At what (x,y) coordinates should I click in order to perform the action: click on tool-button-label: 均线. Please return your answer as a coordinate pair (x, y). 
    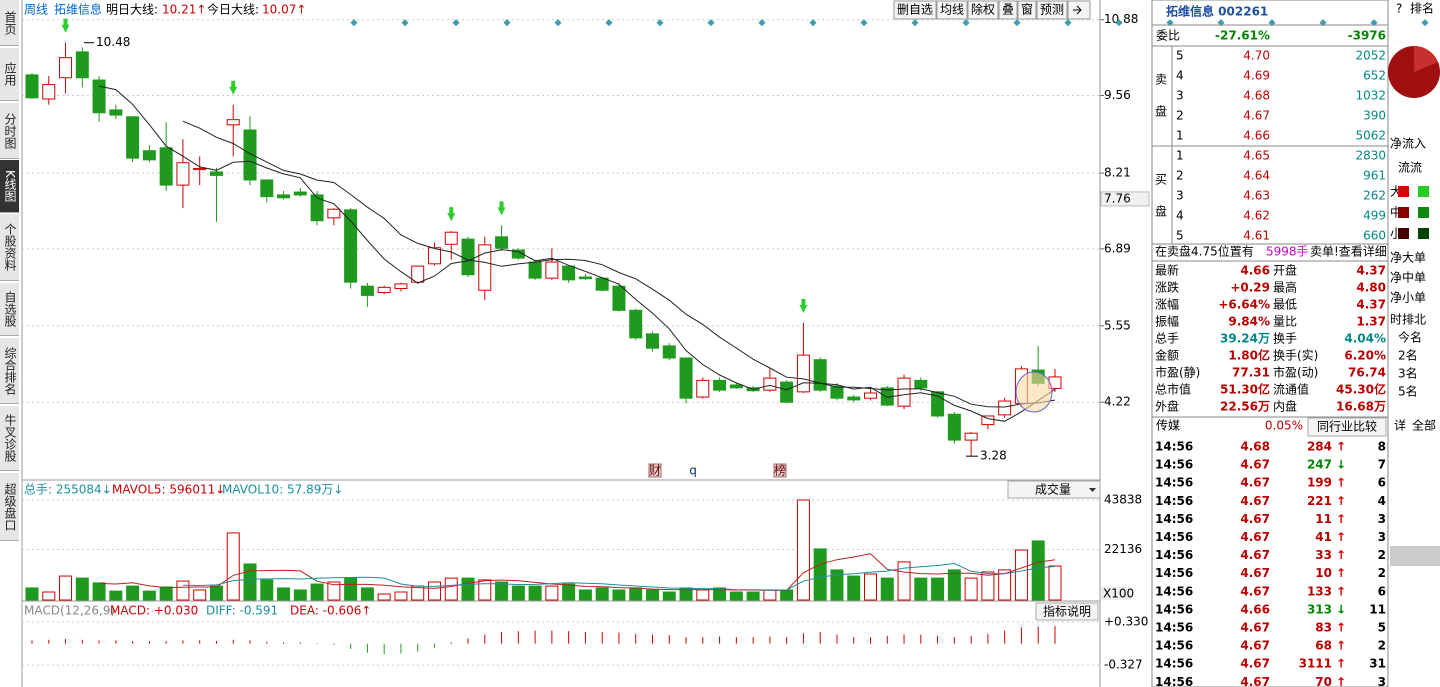
    Looking at the image, I should click on (952, 10).